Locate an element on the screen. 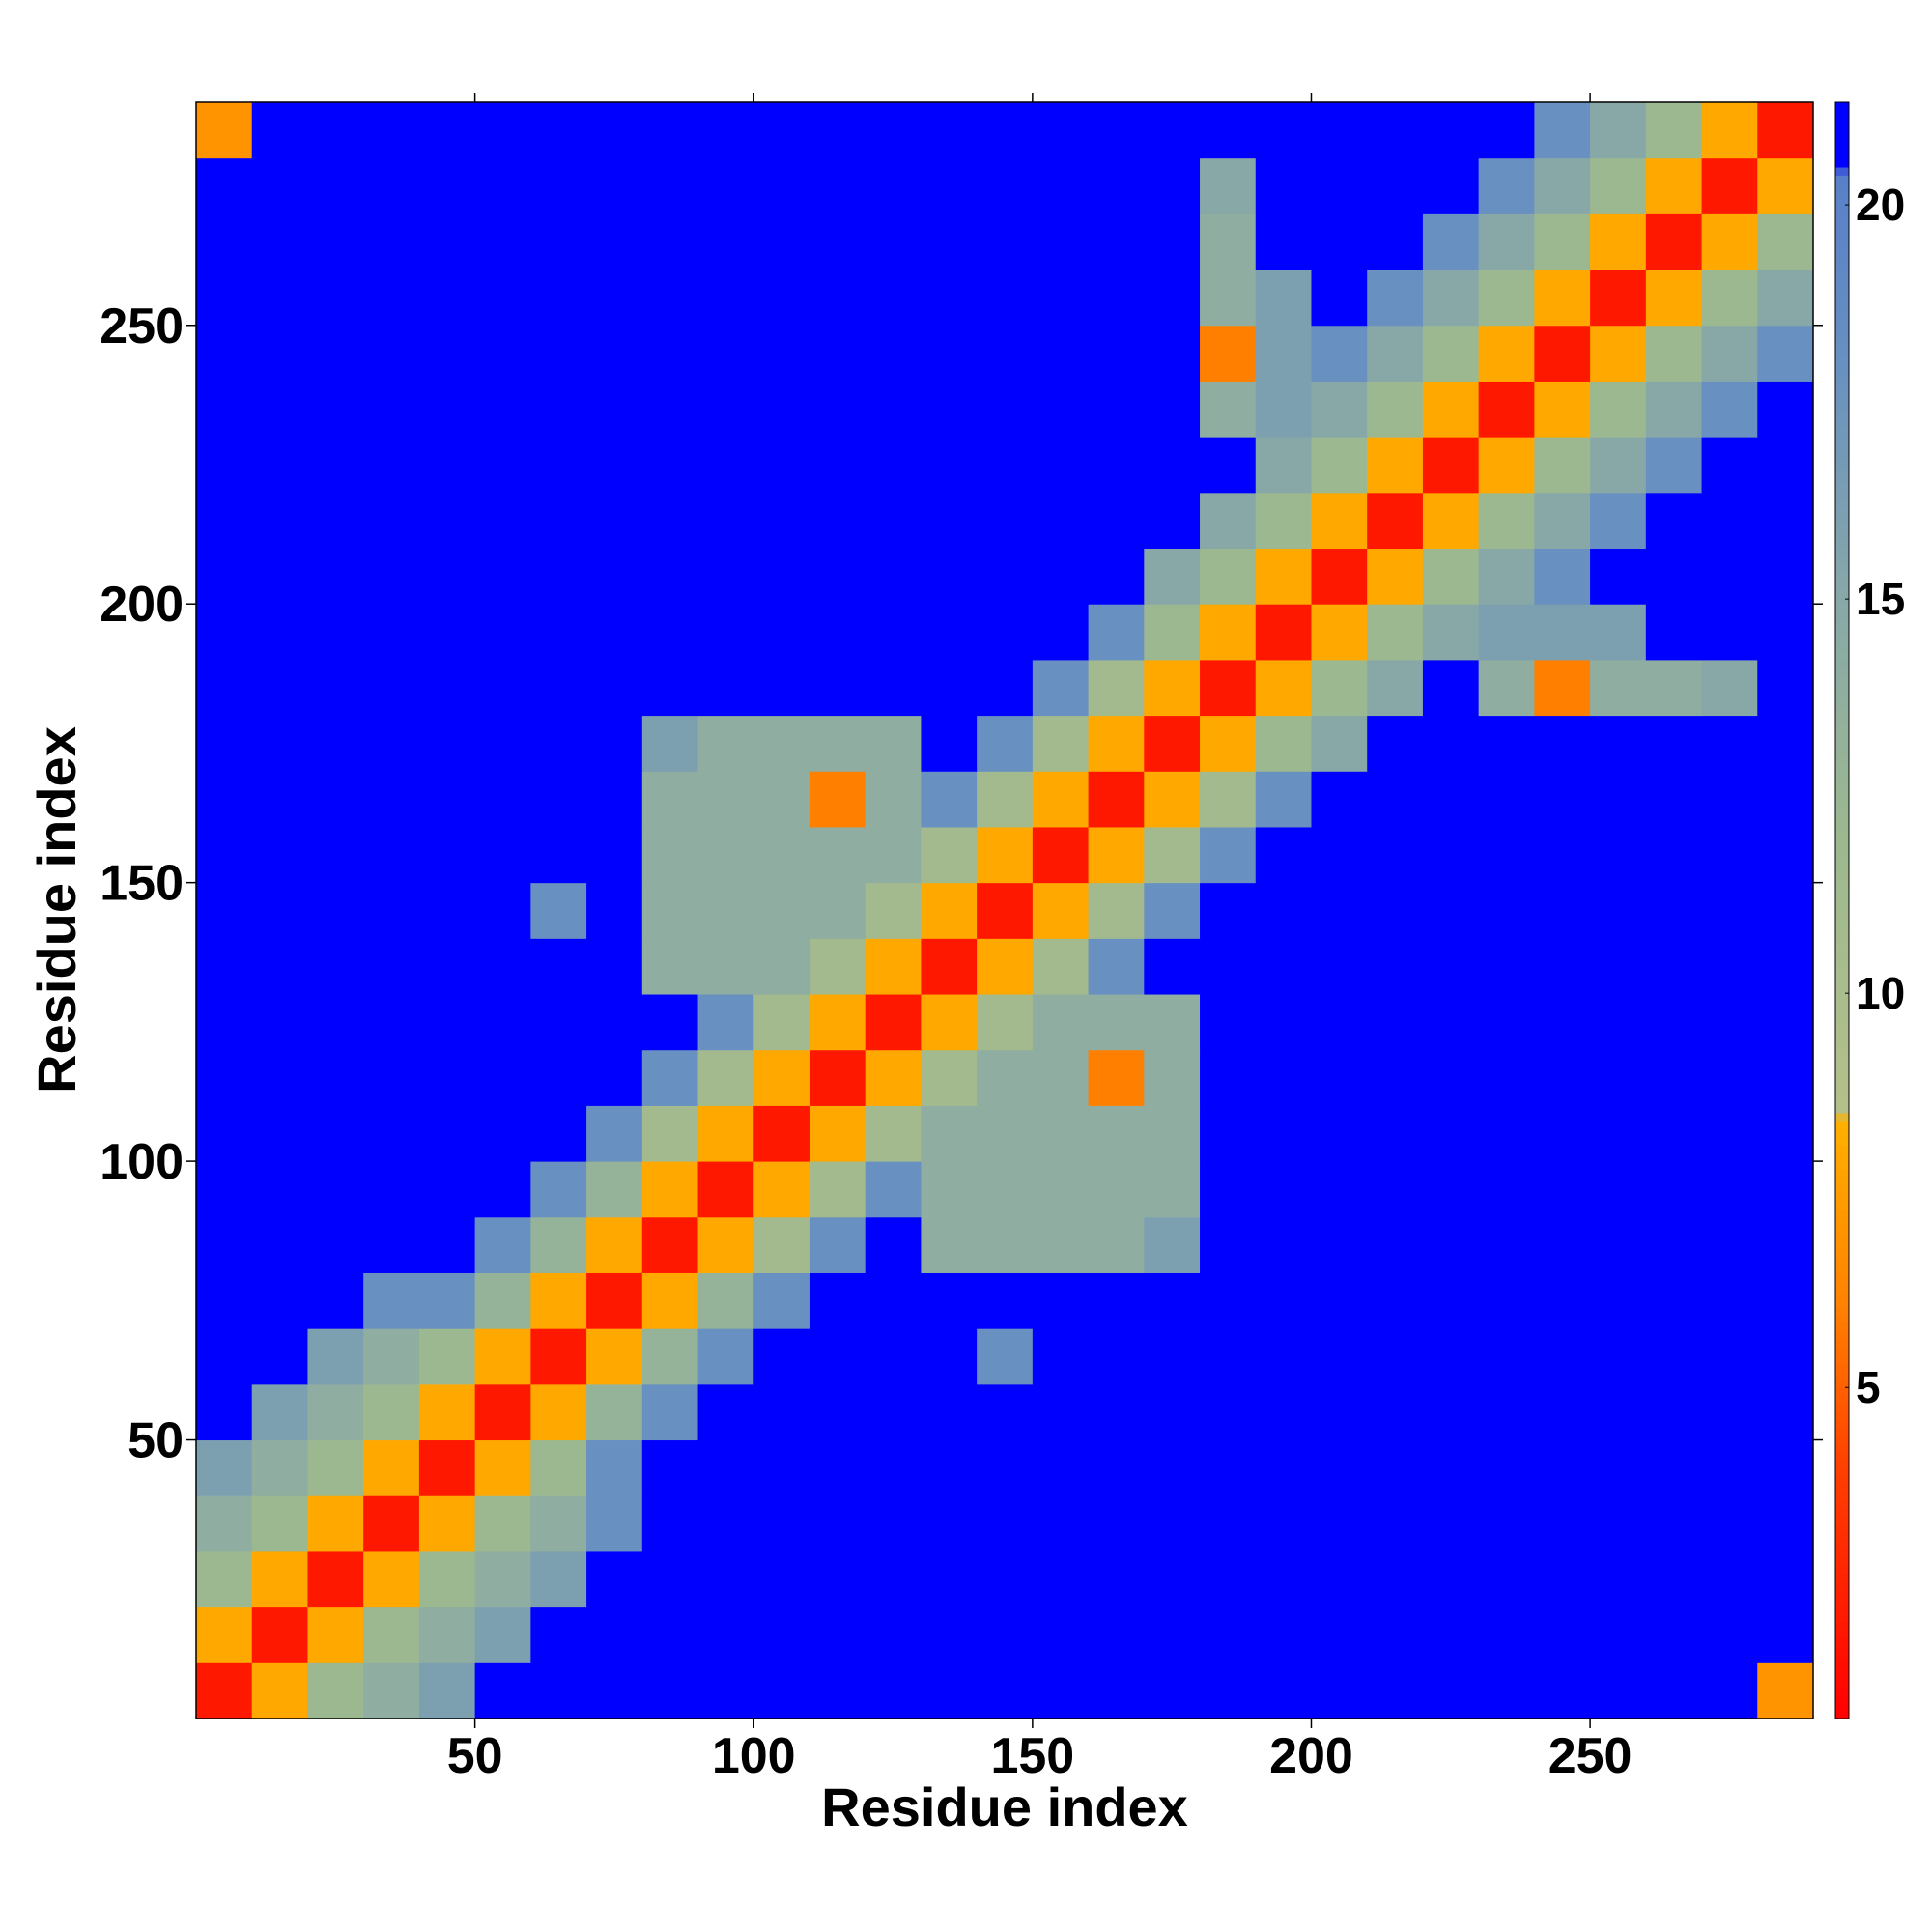 The image size is (1932, 1932). colorbar: 5 10 15 20 is located at coordinates (1869, 910).